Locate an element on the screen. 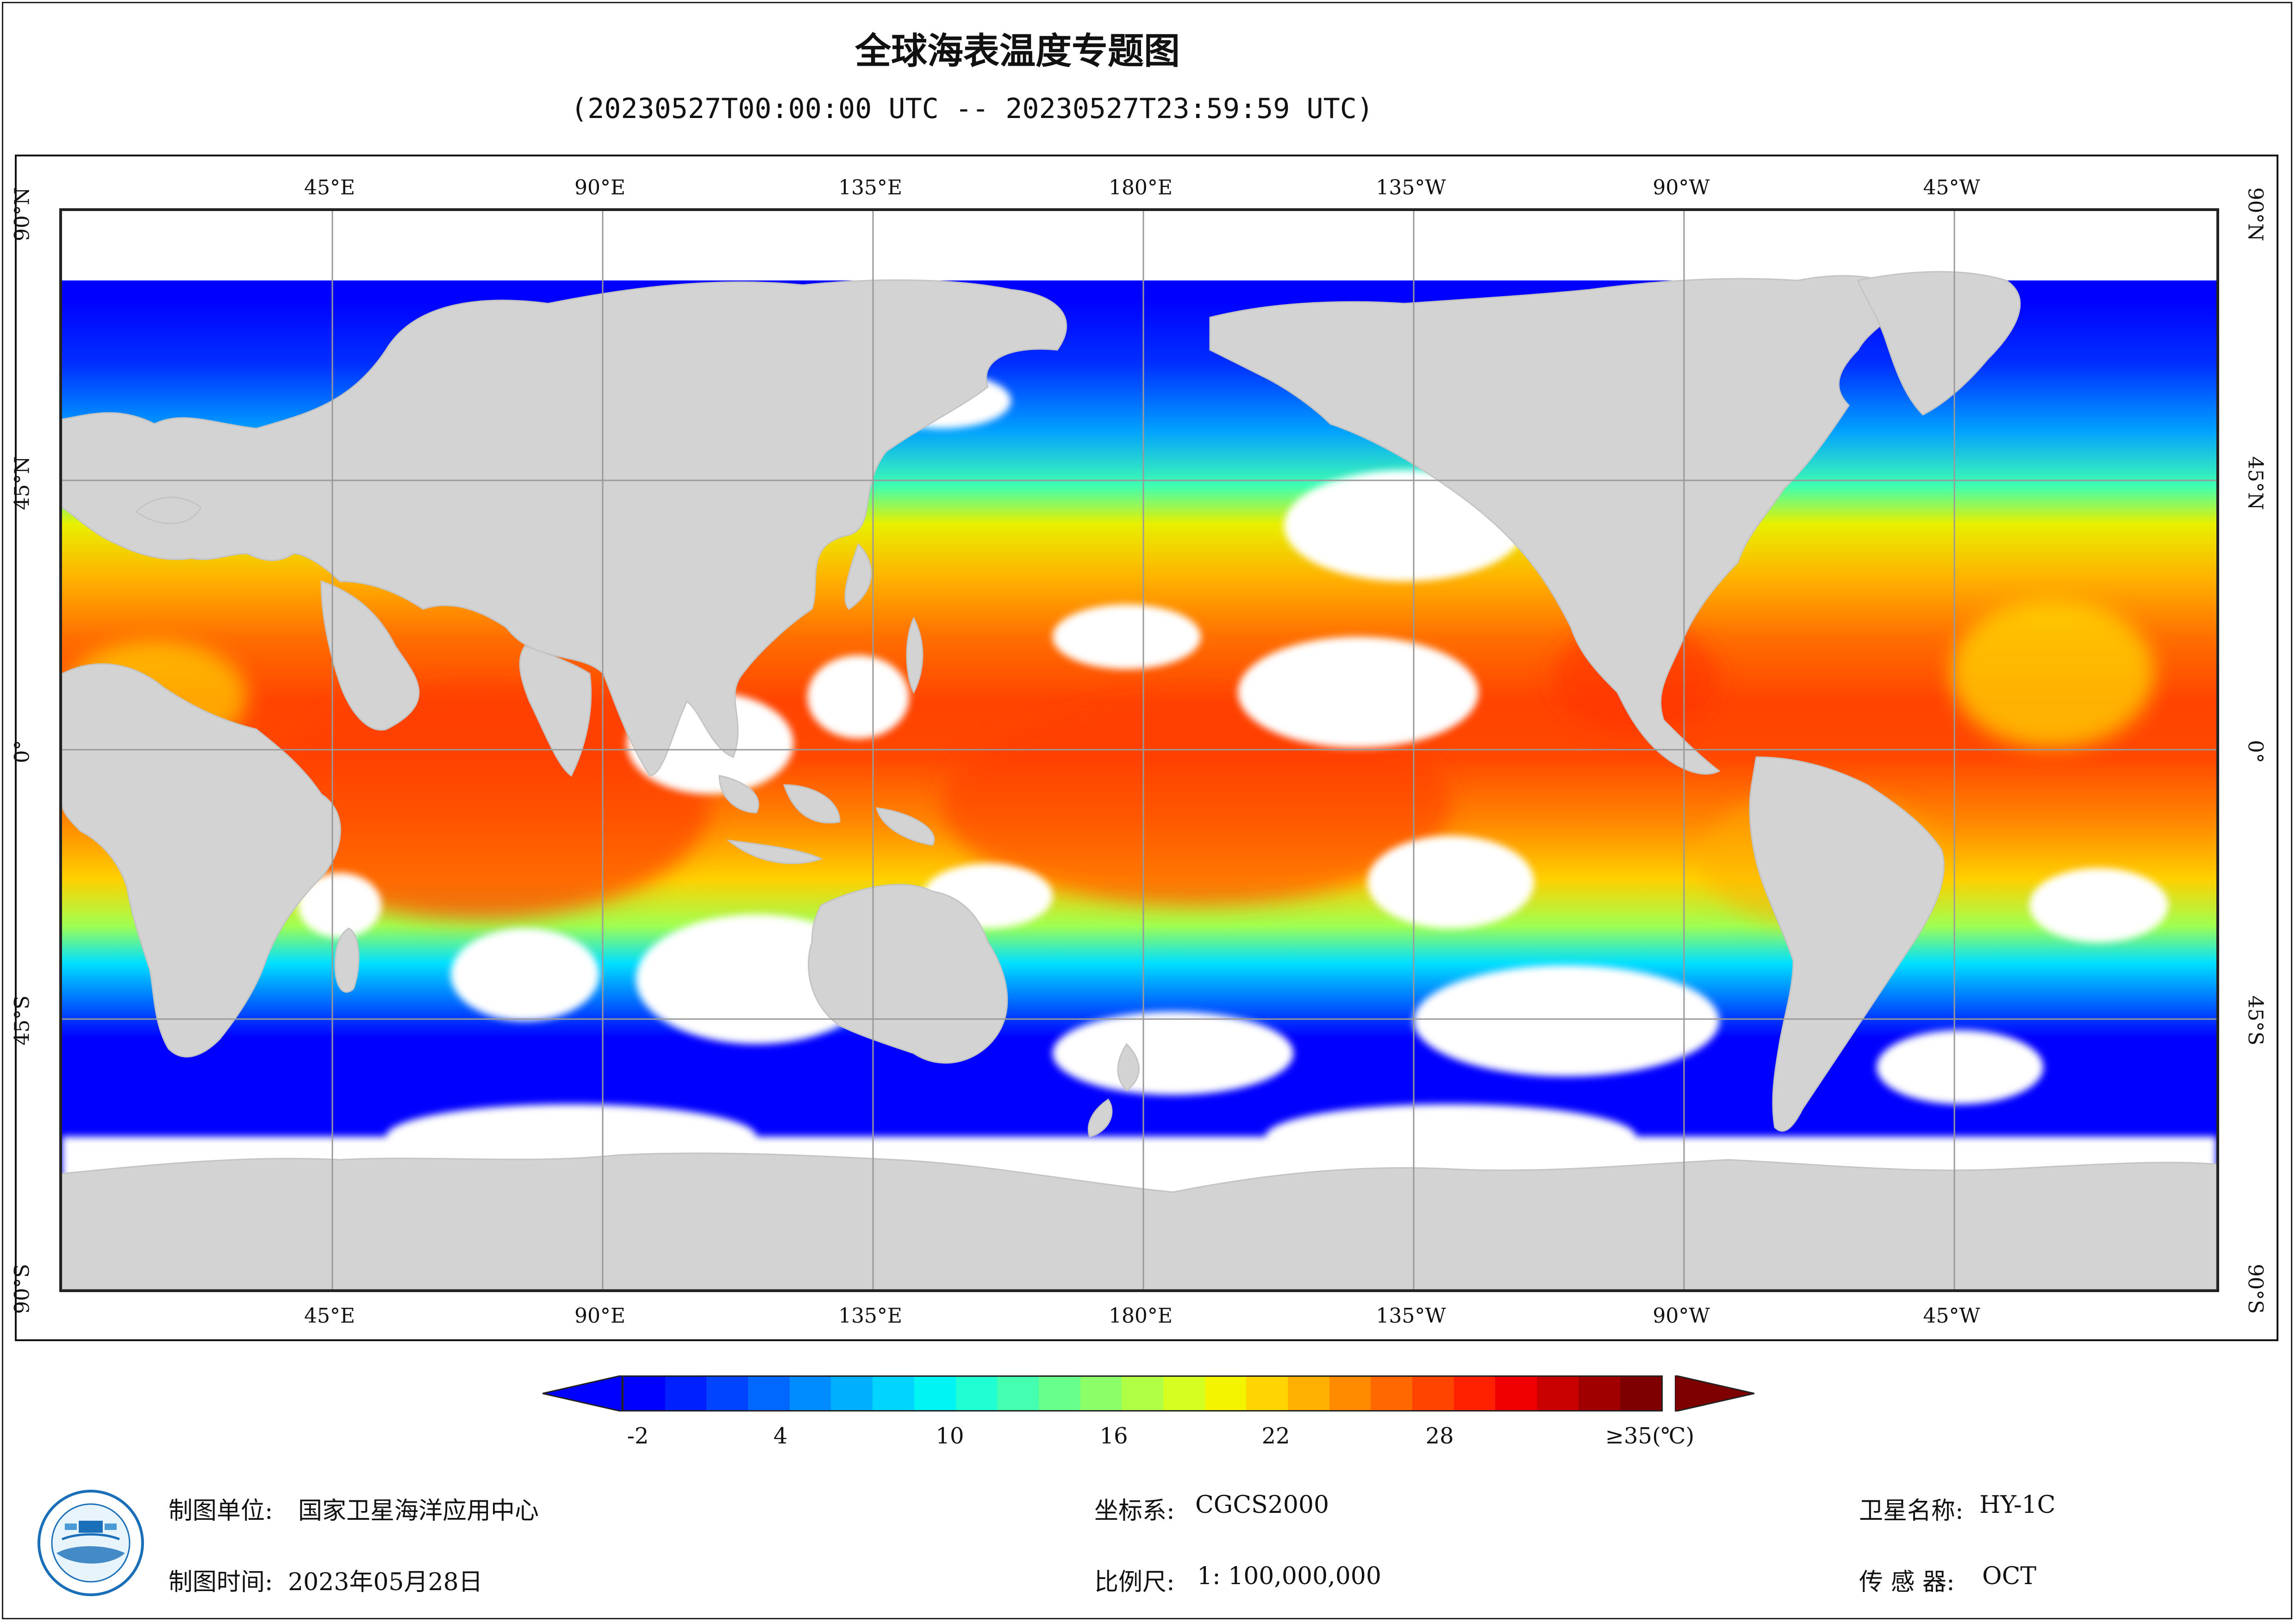  lat-label-0-left: 0° is located at coordinates (22, 751).